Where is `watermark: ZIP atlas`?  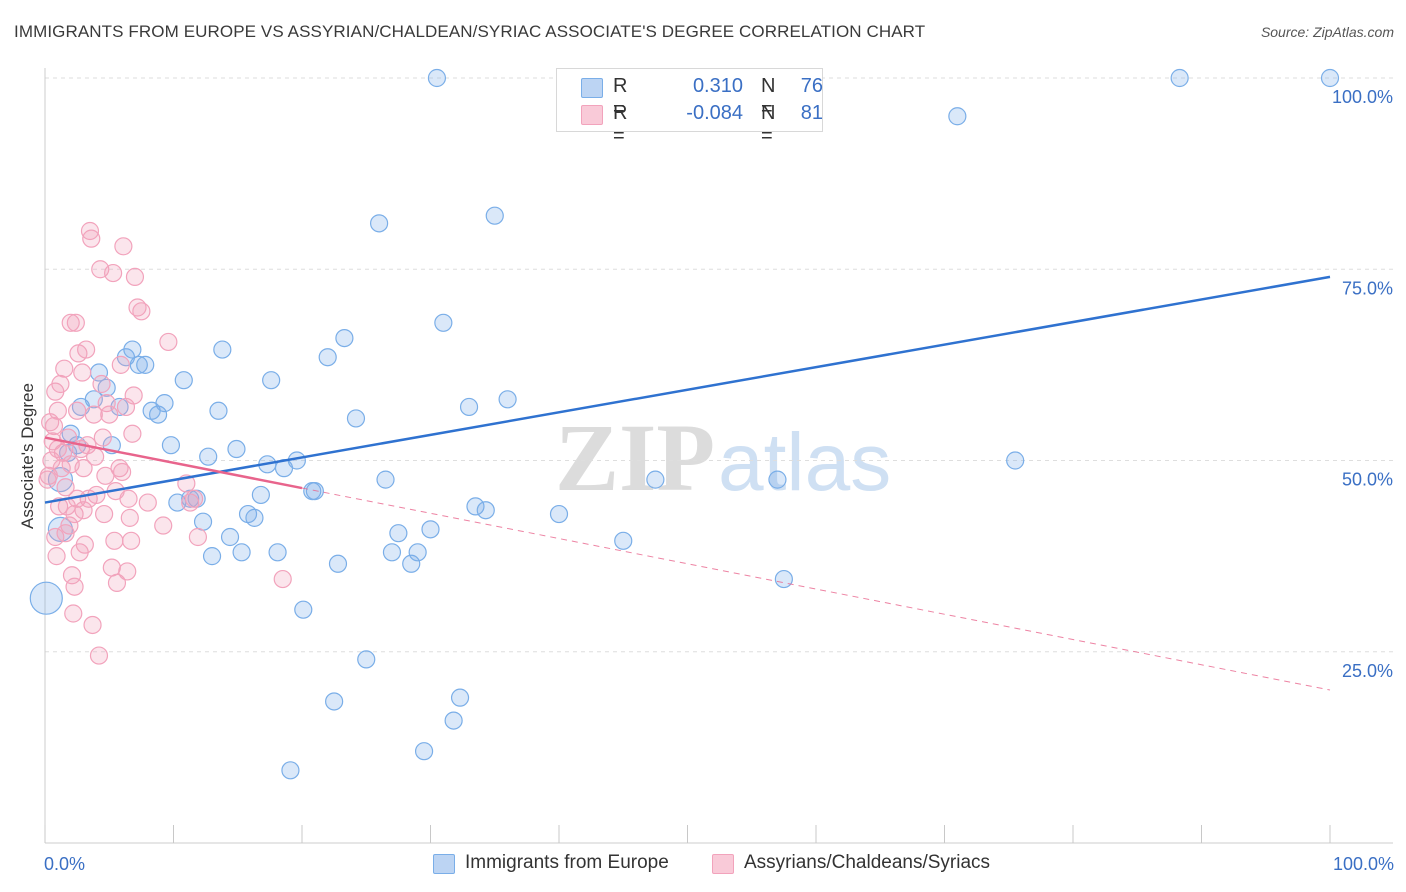
watermark: ZIP atlas is located at coordinates (723, 457).